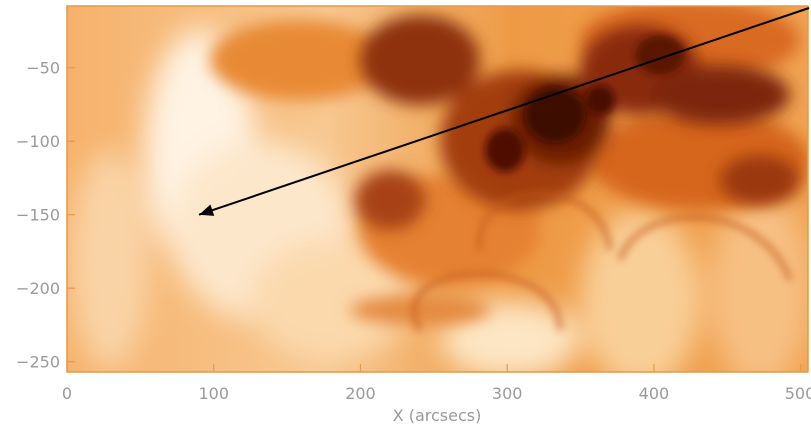 This screenshot has width=811, height=428. What do you see at coordinates (38, 362) in the screenshot?
I see `y-tick-label: −250` at bounding box center [38, 362].